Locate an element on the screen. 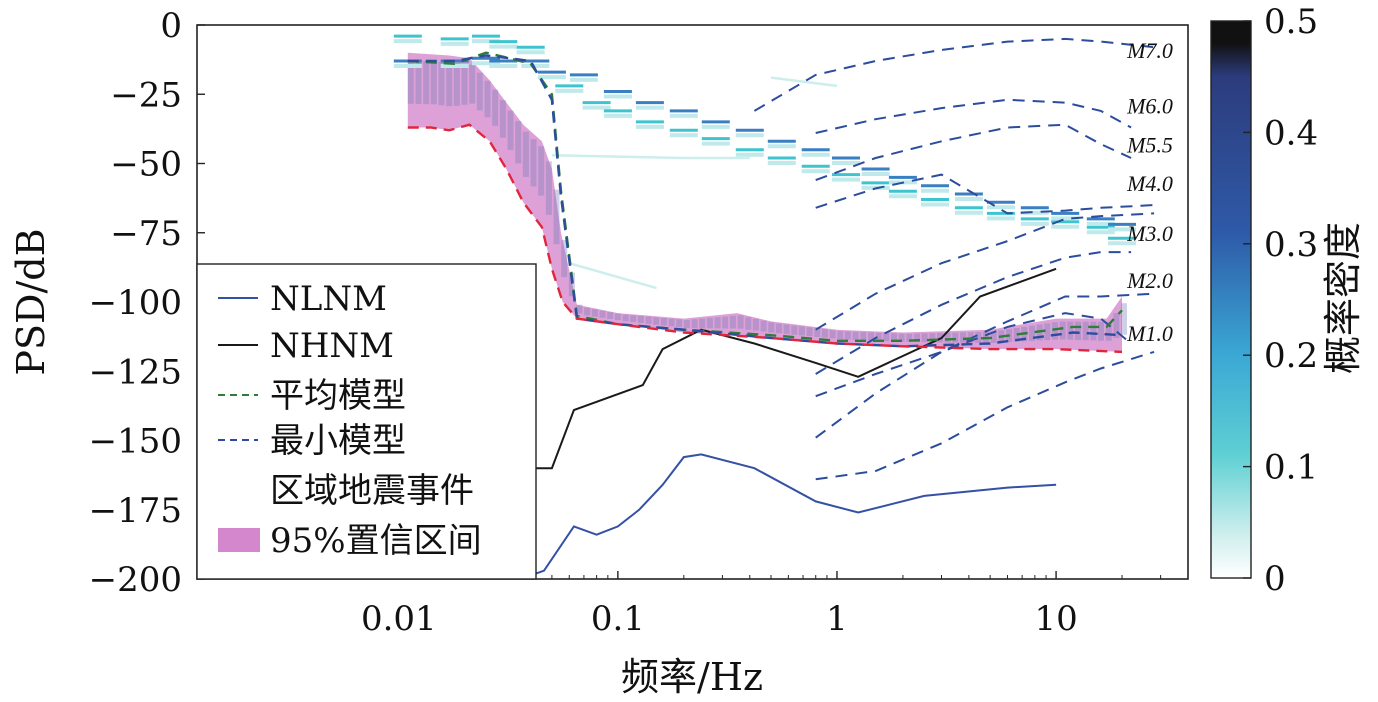 The width and height of the screenshot is (1378, 702). colorbar-tick-label: 0.2 is located at coordinates (1291, 356).